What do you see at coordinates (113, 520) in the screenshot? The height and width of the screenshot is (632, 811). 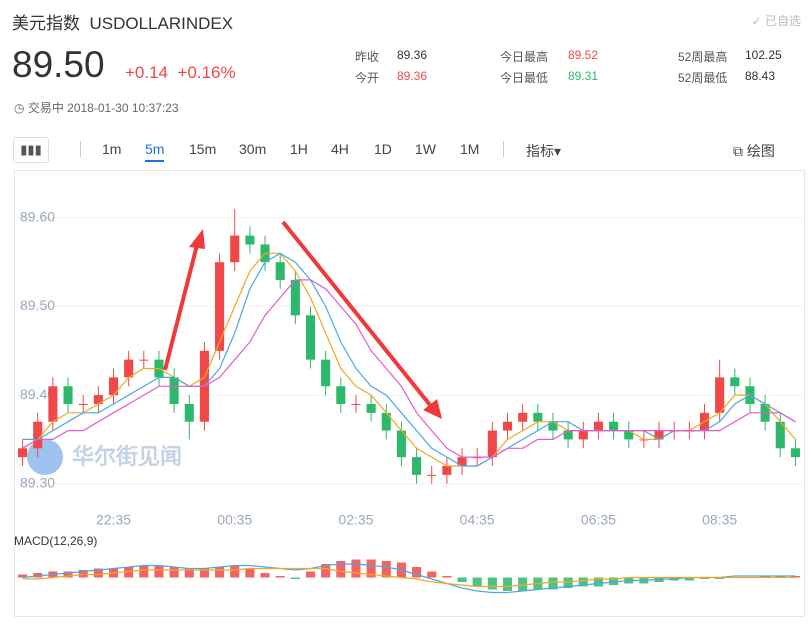 I see `x-tick-label: 22:35` at bounding box center [113, 520].